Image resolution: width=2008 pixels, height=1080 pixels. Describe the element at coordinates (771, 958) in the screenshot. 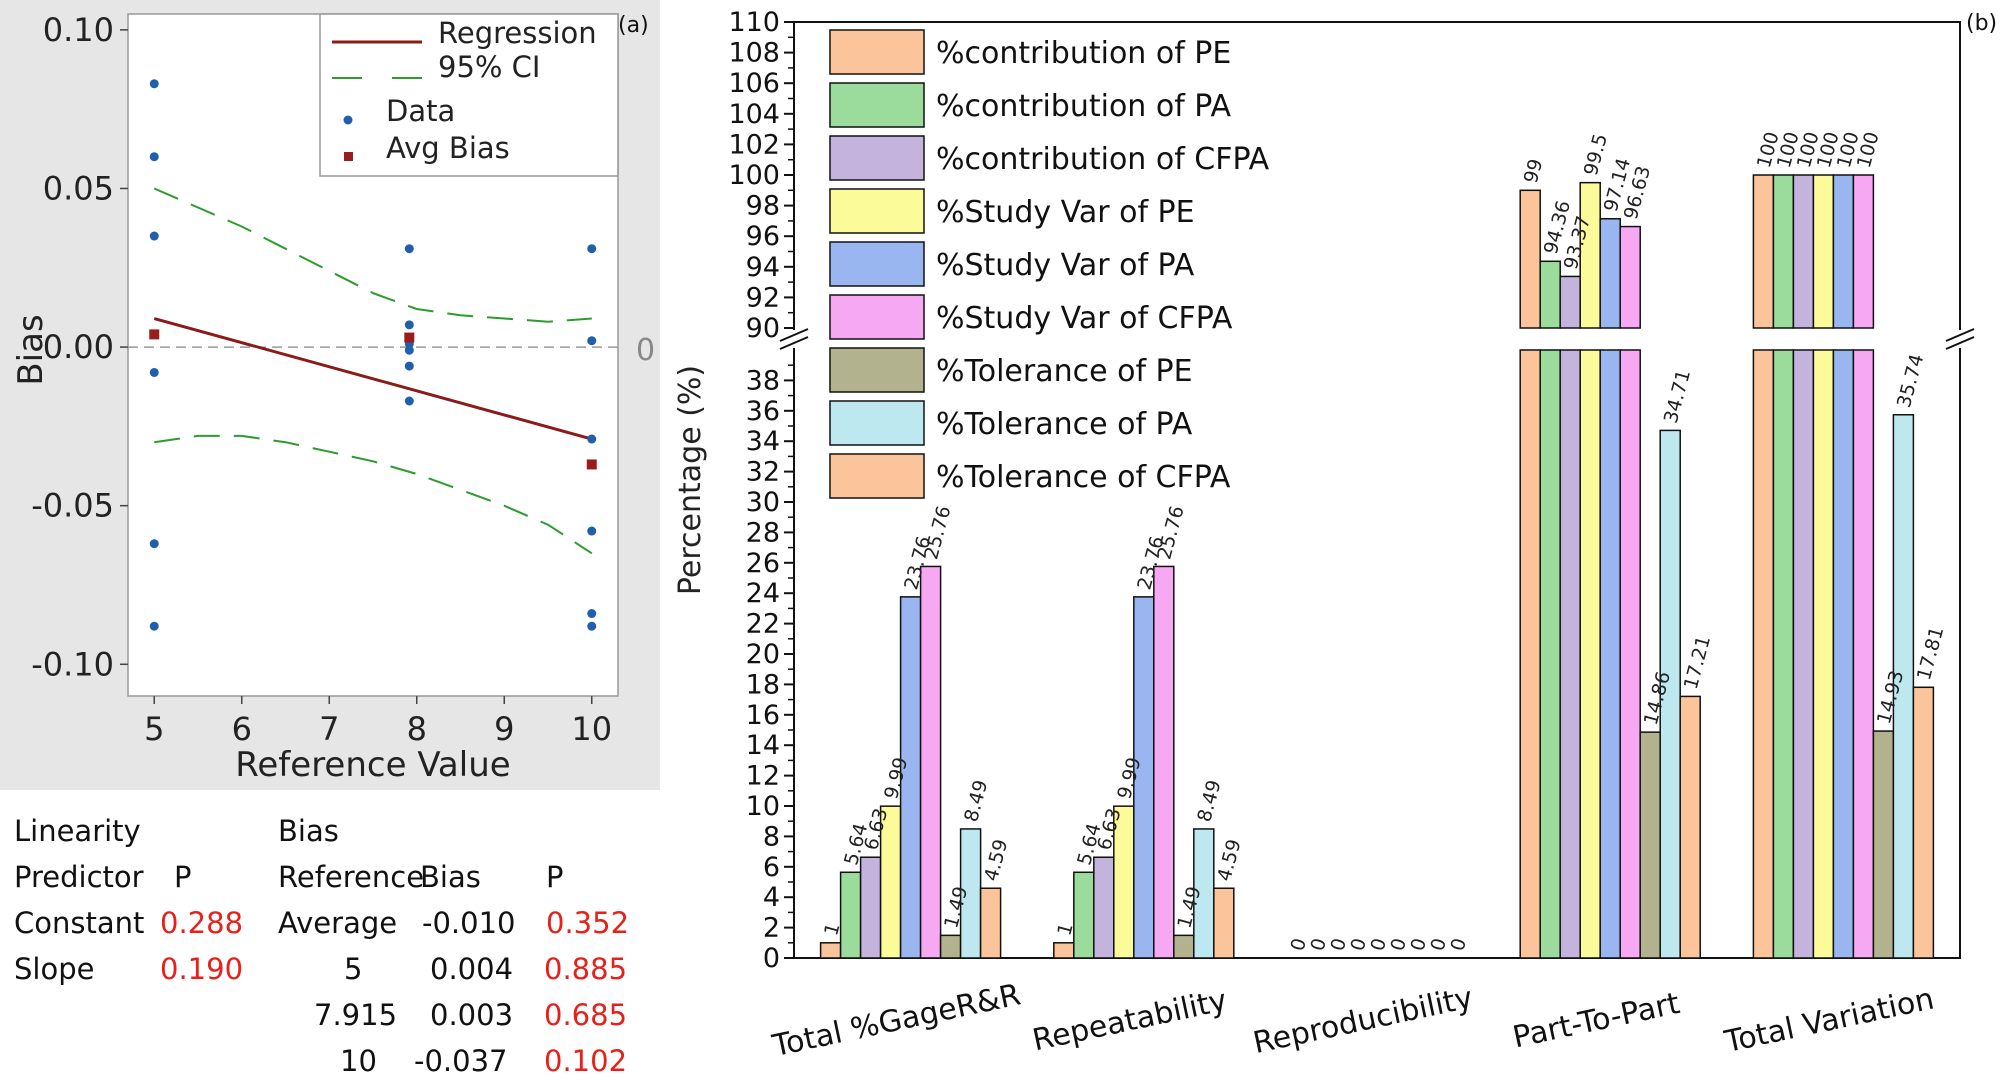

I see `y-tick-label: 0` at that location.